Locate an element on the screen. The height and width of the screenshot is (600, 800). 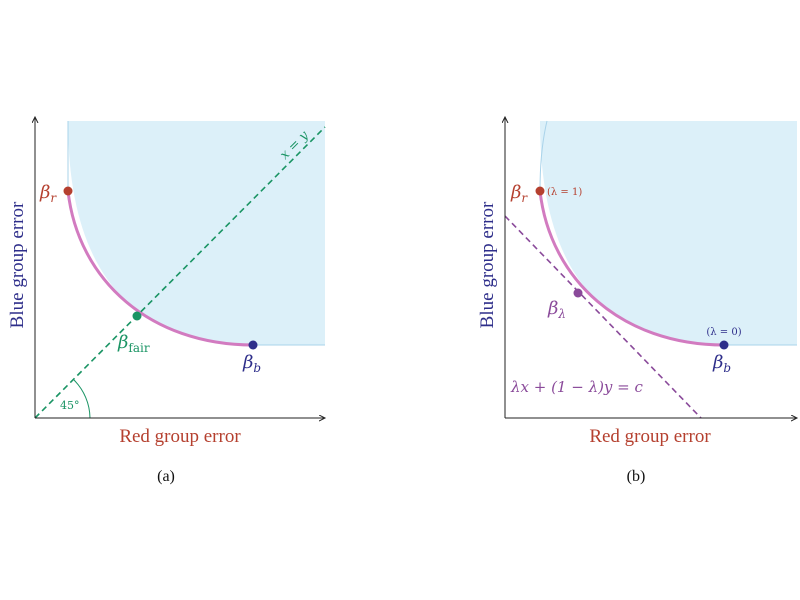
beta-fair-label: βfair is located at coordinates (133, 343).